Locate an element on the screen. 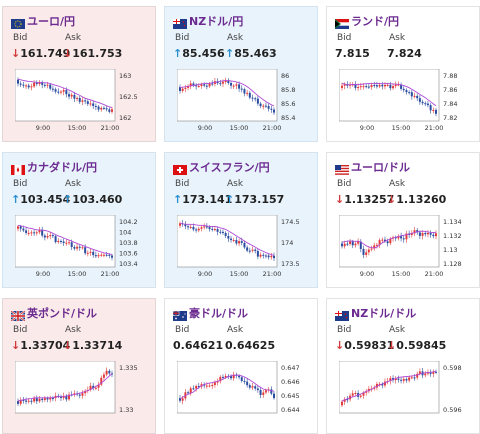 The width and height of the screenshot is (480, 434). pair-title: カナダドル/円 is located at coordinates (62, 167).